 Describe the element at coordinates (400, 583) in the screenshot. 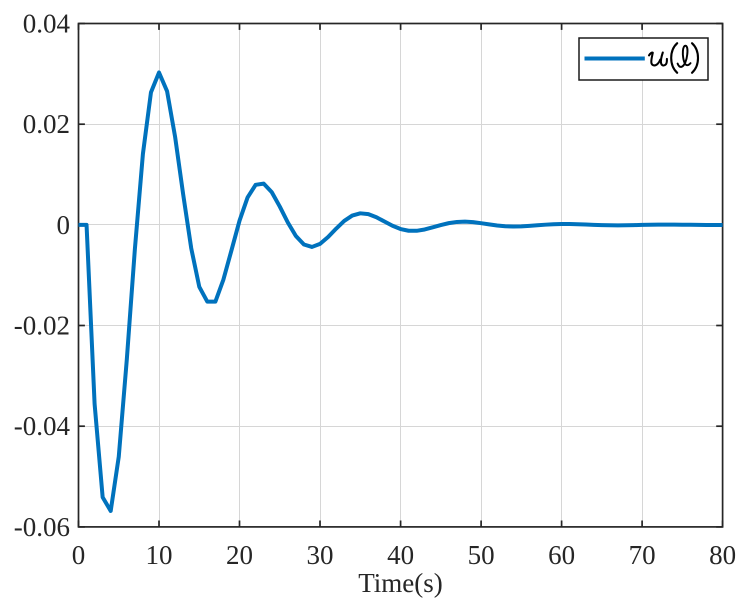

I see `svg-text: Time(s)` at that location.